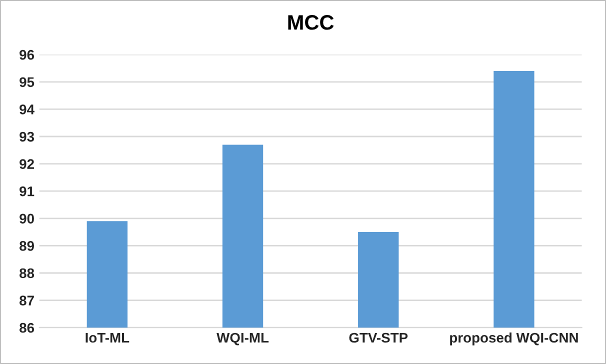  Describe the element at coordinates (27, 273) in the screenshot. I see `y-tick-label: 88` at that location.